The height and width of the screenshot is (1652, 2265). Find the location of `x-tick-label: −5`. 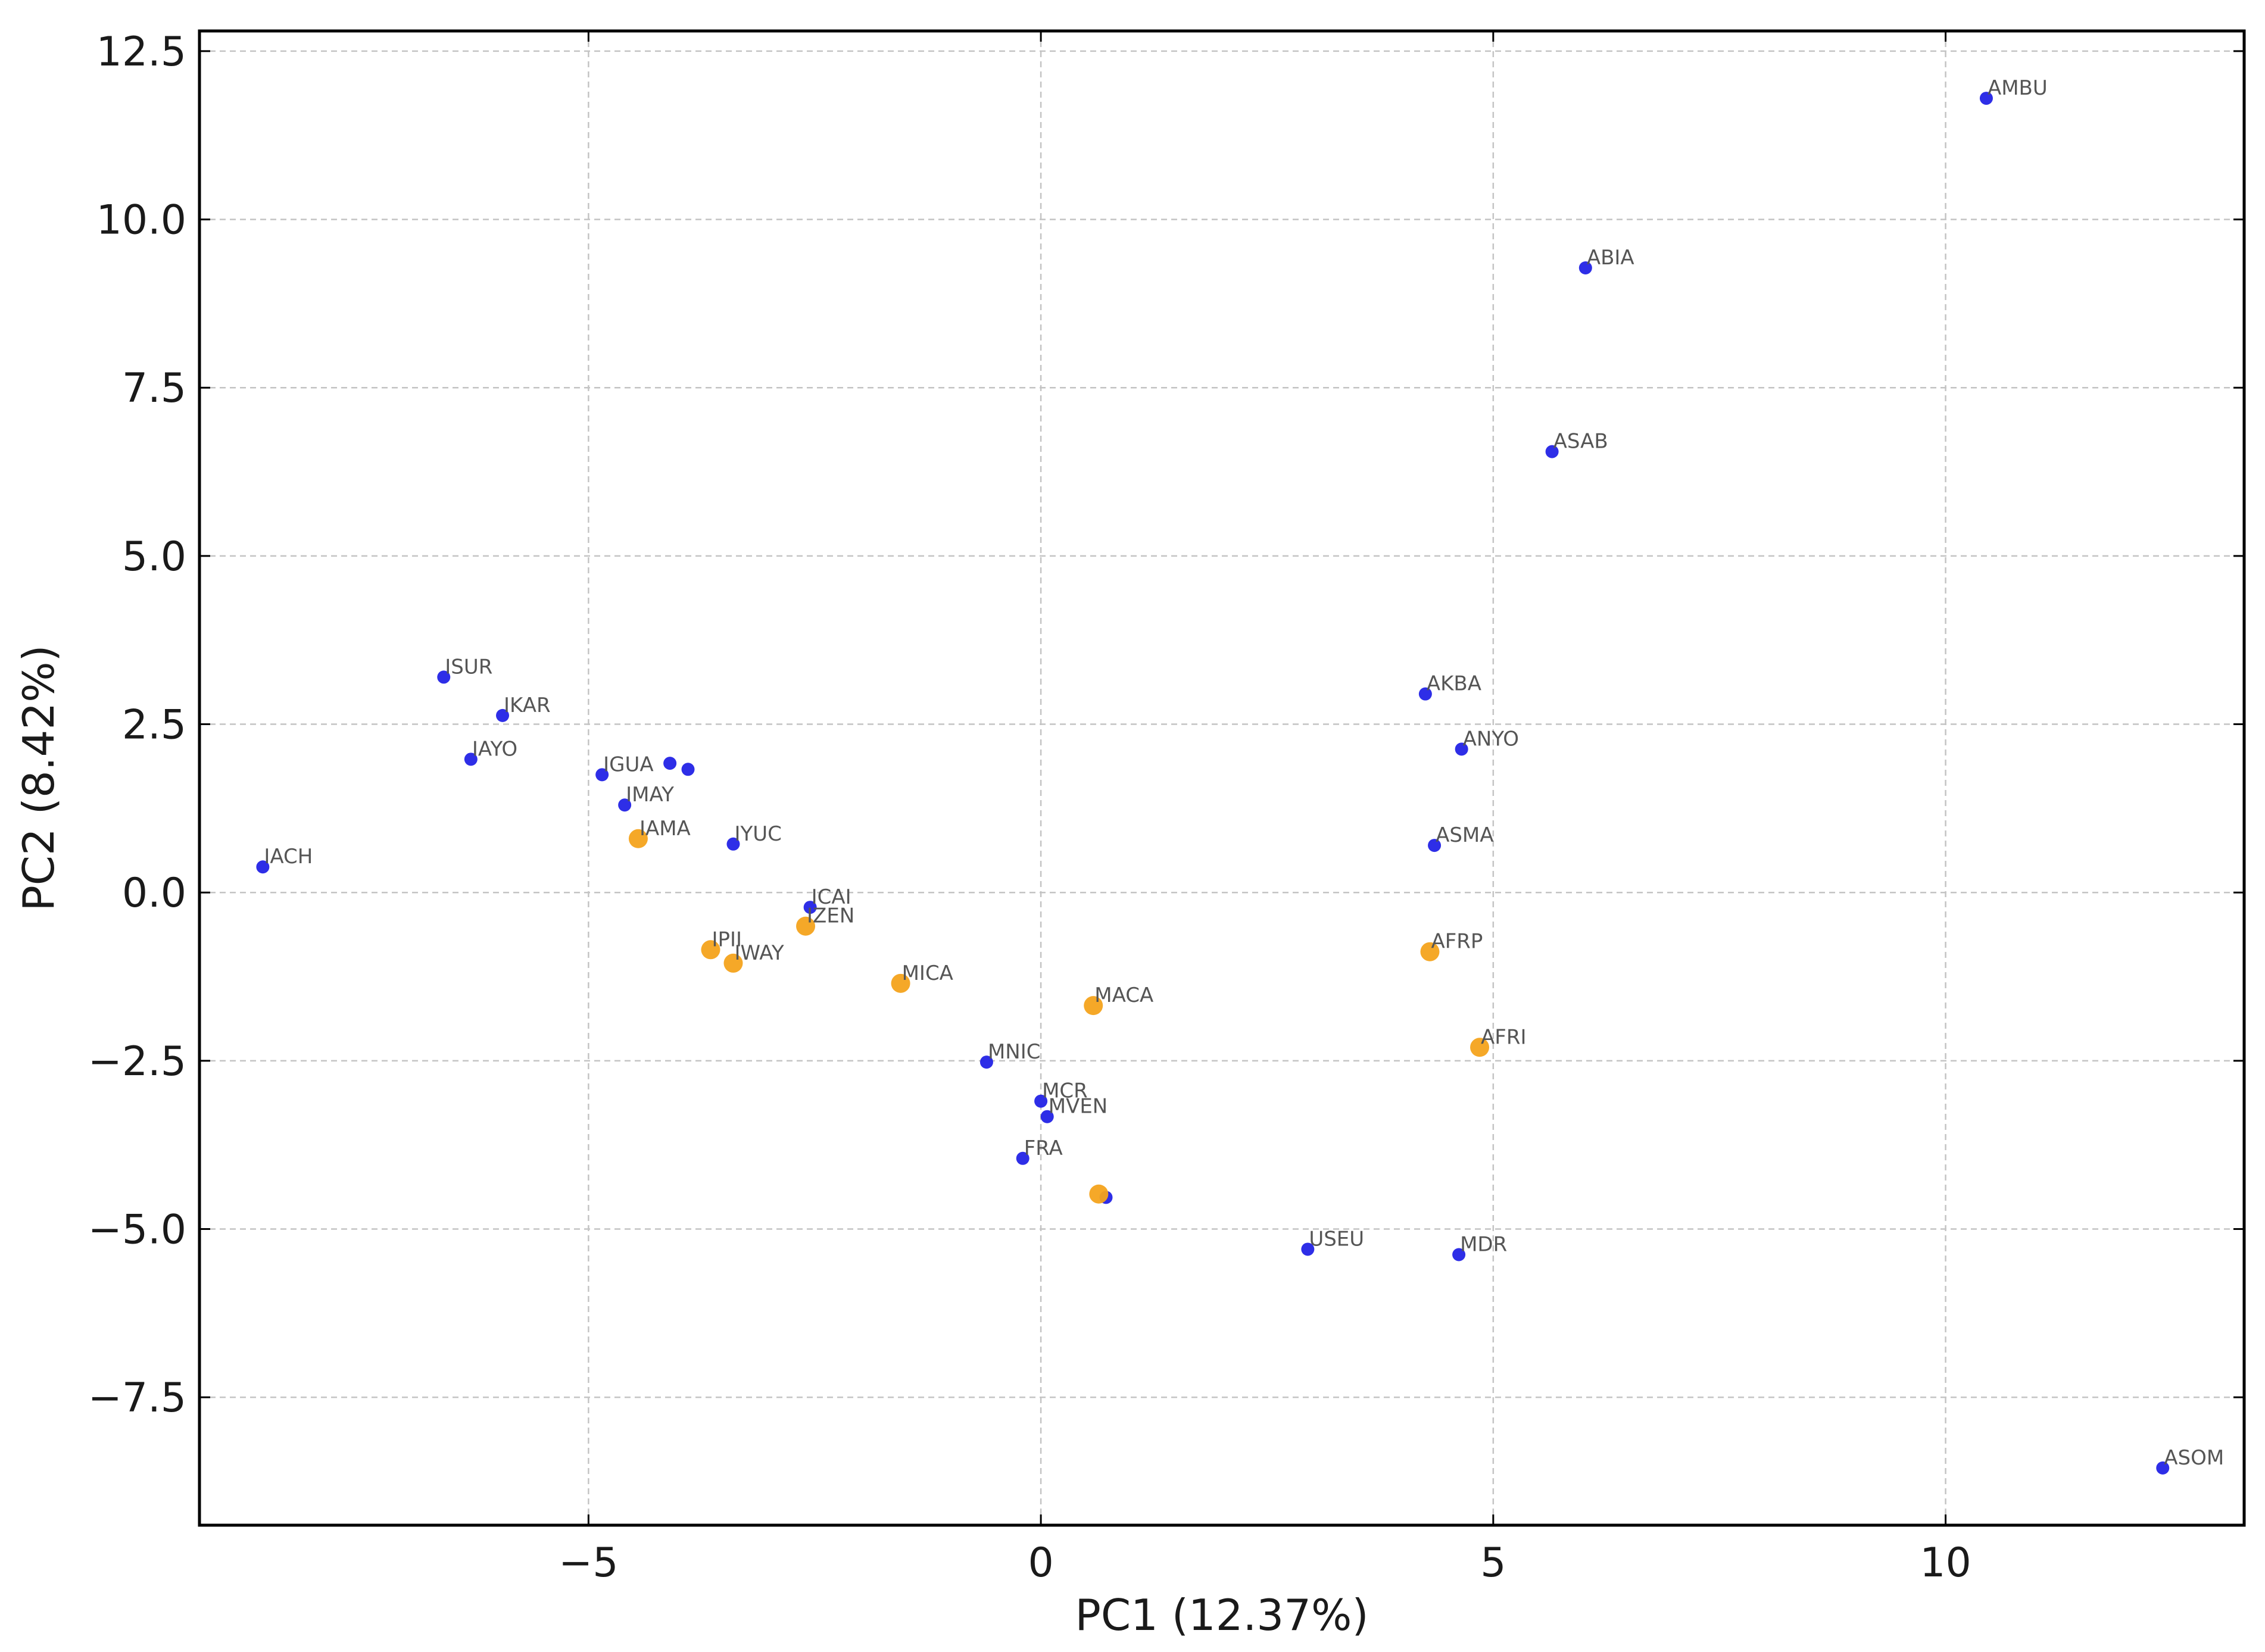

x-tick-label: −5 is located at coordinates (588, 1563).